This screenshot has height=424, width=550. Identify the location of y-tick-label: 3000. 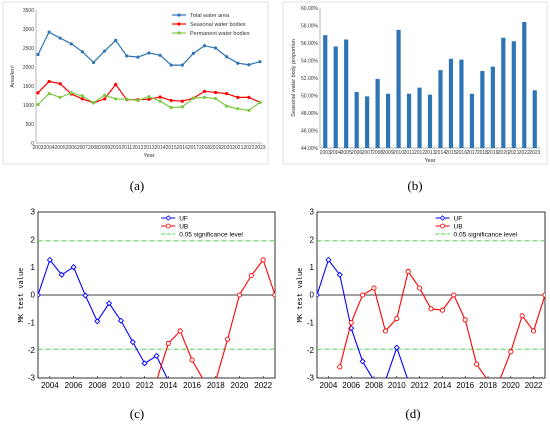
(28, 30).